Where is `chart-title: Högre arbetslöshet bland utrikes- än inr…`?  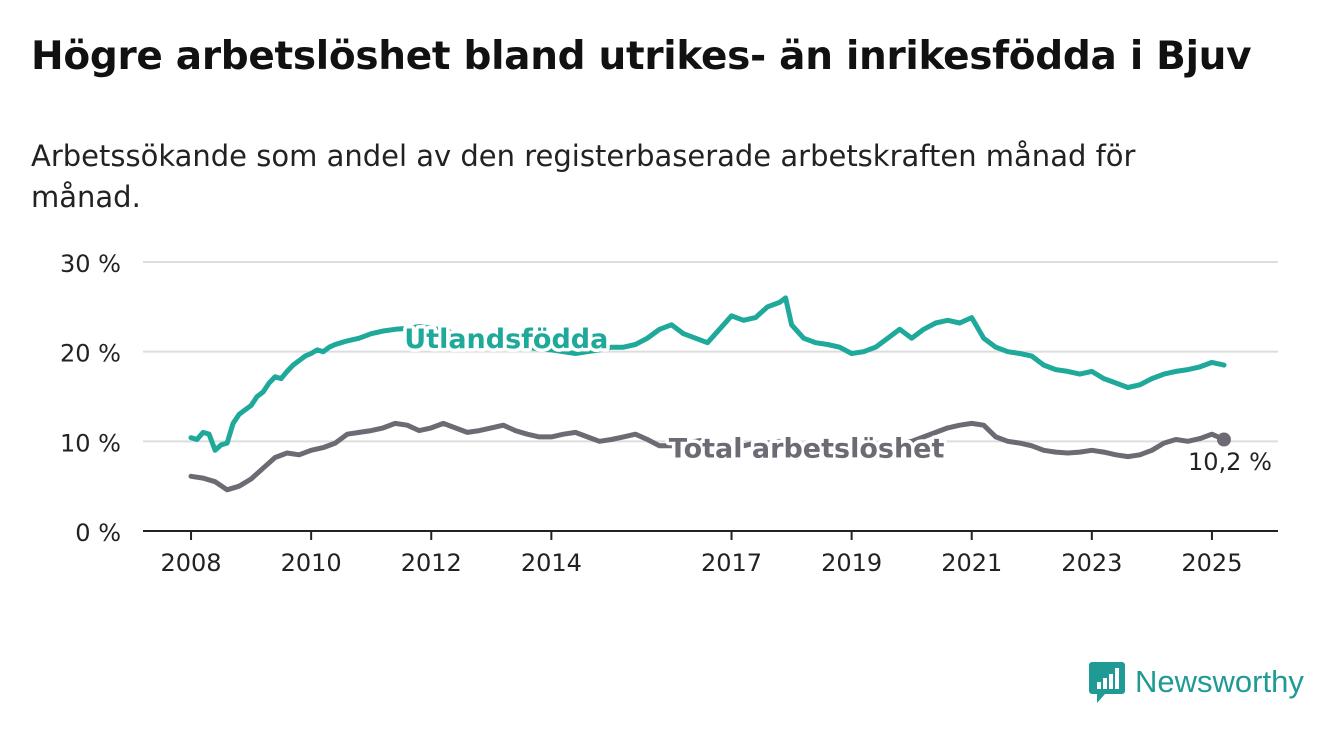
chart-title: Högre arbetslöshet bland utrikes- än inr… is located at coordinates (641, 56).